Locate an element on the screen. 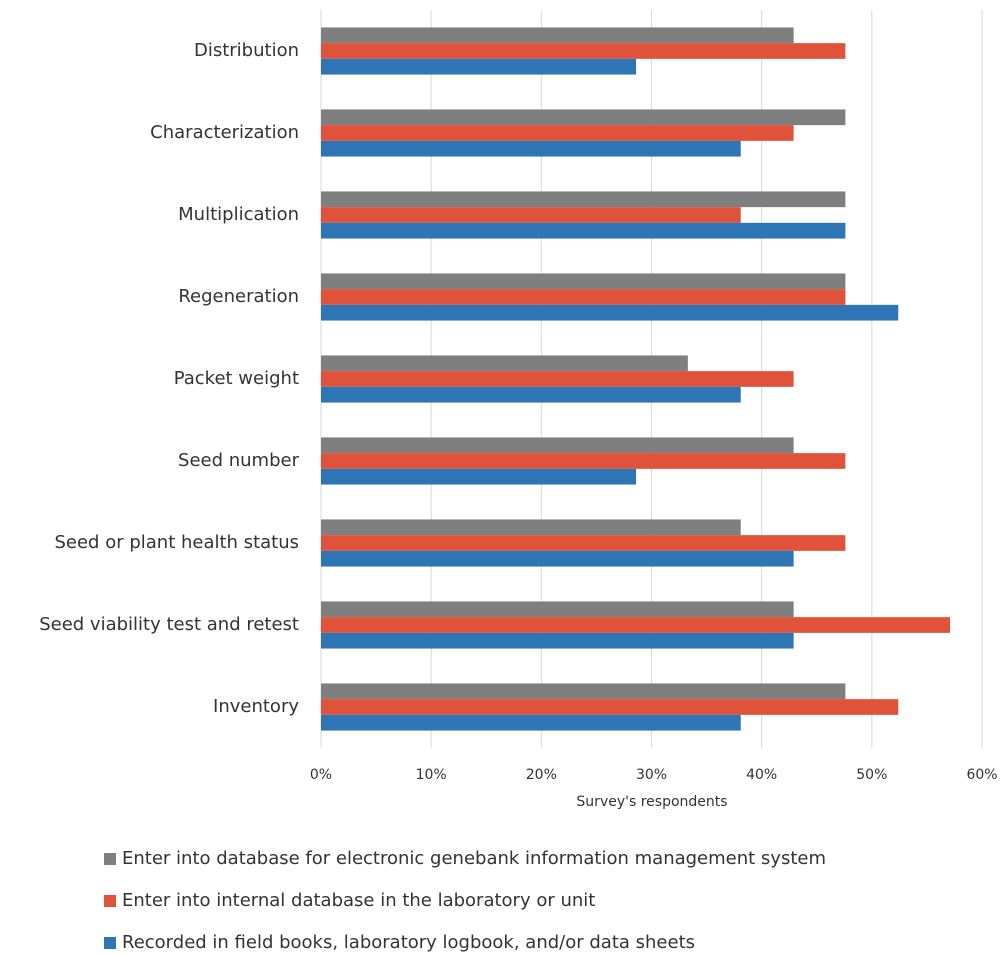 The height and width of the screenshot is (954, 1006). y-tick-label: Seed or plant health status is located at coordinates (176, 542).